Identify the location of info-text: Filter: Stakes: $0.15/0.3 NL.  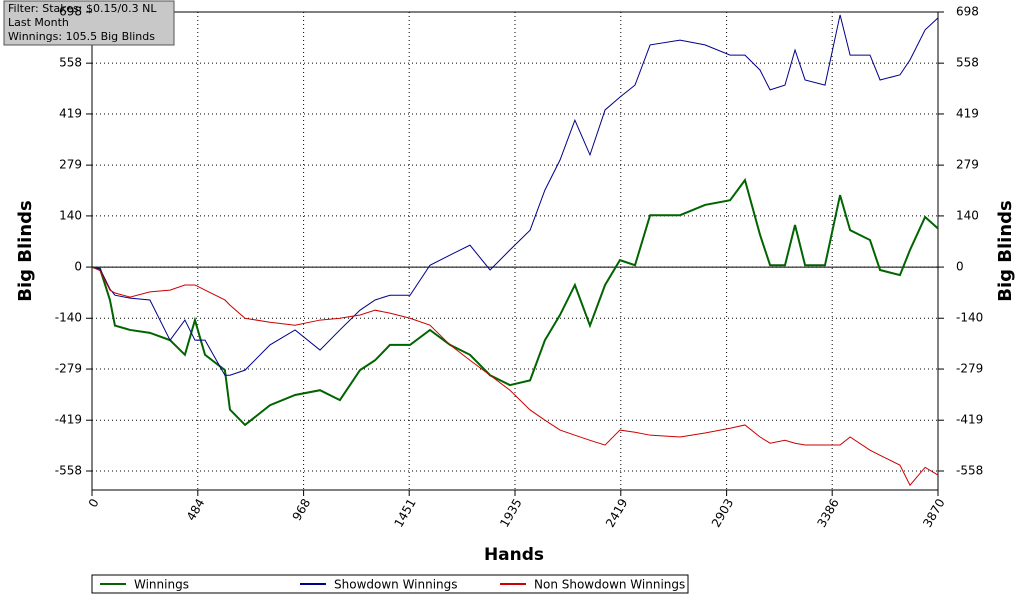
(82, 8).